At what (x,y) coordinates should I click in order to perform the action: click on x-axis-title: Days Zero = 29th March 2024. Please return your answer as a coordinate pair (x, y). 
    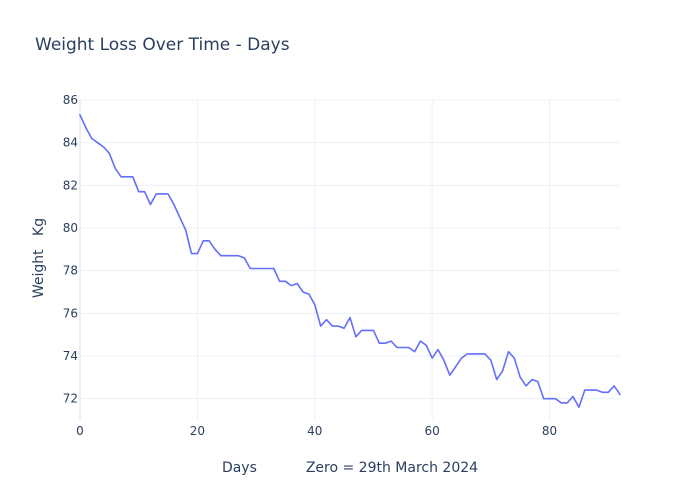
    Looking at the image, I should click on (350, 468).